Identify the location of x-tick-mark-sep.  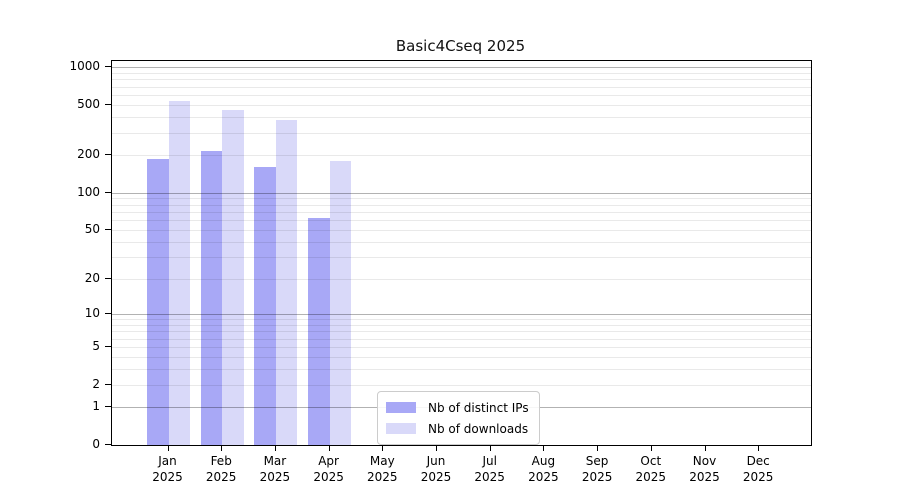
(598, 448).